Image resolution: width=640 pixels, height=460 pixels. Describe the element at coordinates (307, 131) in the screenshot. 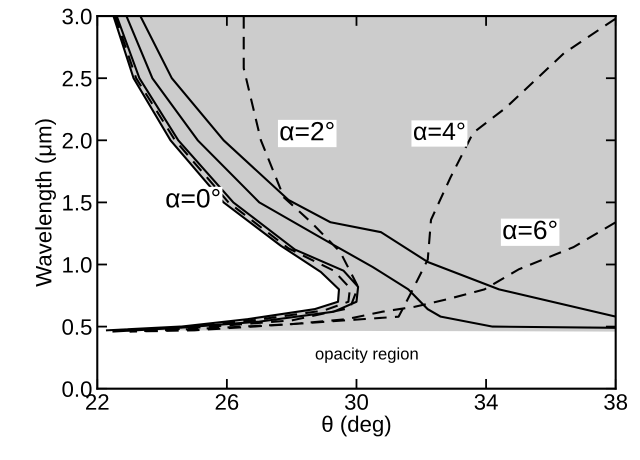

I see `annotation: α=2°` at that location.